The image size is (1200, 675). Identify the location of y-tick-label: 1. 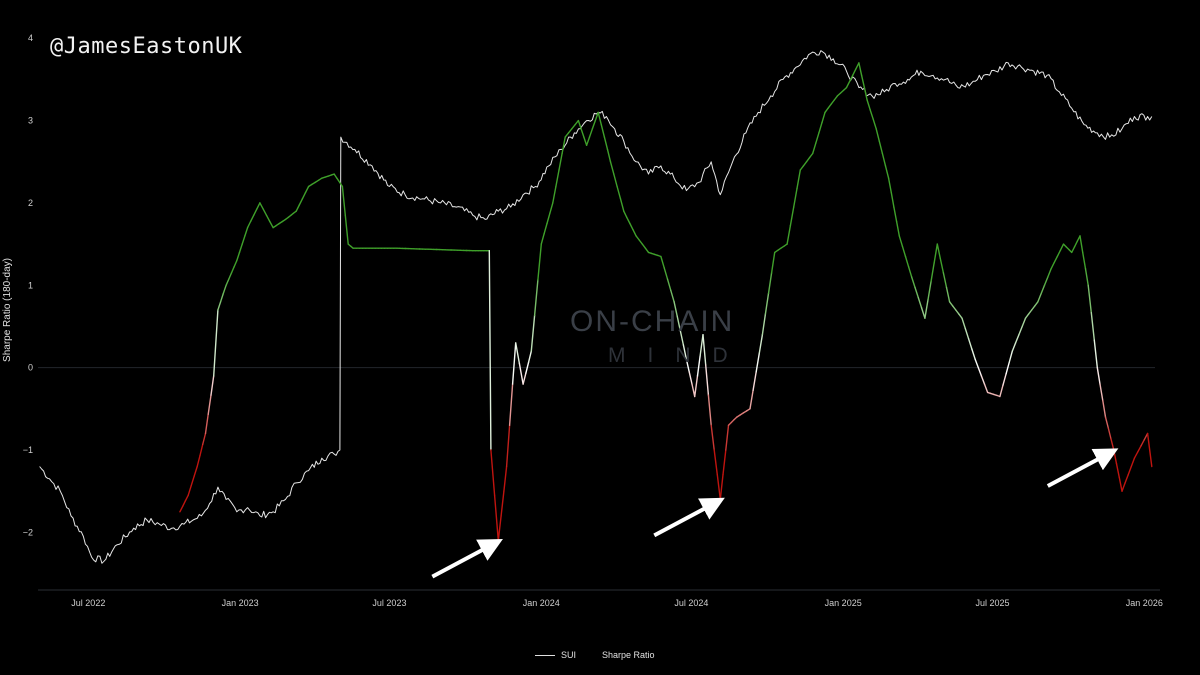
(30, 285).